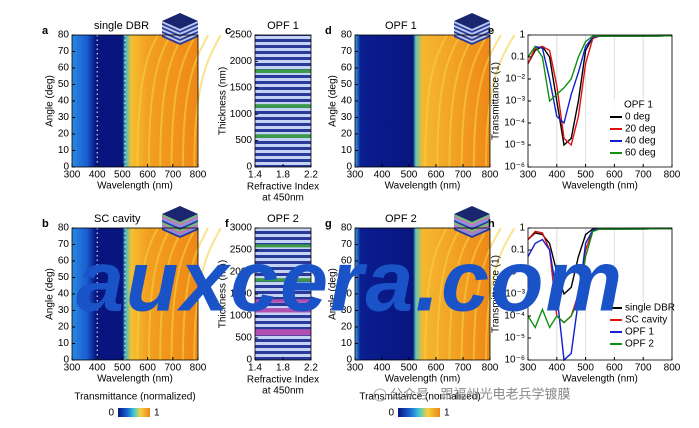 The height and width of the screenshot is (428, 699). I want to click on x-tick-label: 1.4, so click(255, 175).